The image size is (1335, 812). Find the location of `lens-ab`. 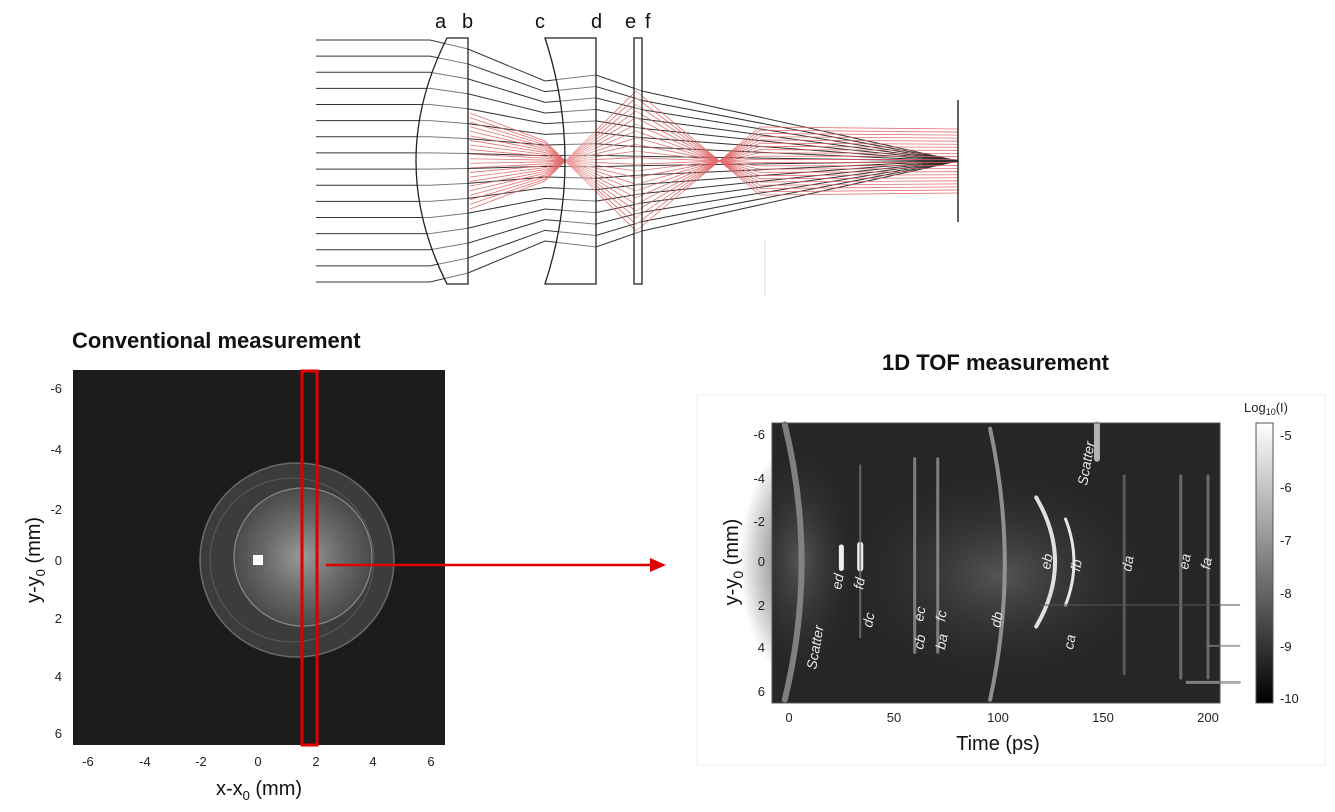

lens-ab is located at coordinates (442, 161).